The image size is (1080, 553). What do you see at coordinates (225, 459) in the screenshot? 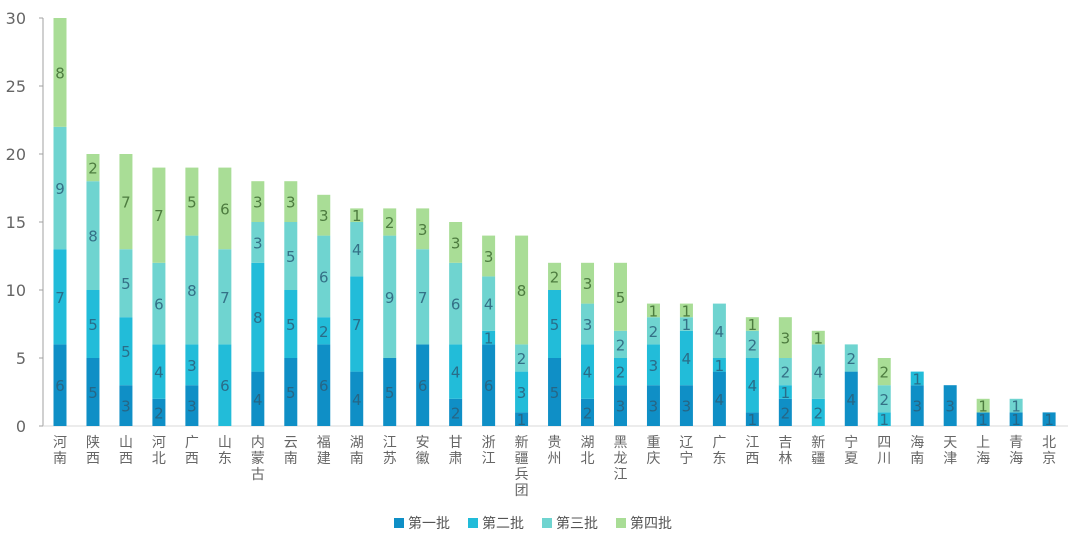
I see `x-tick-label: 东` at bounding box center [225, 459].